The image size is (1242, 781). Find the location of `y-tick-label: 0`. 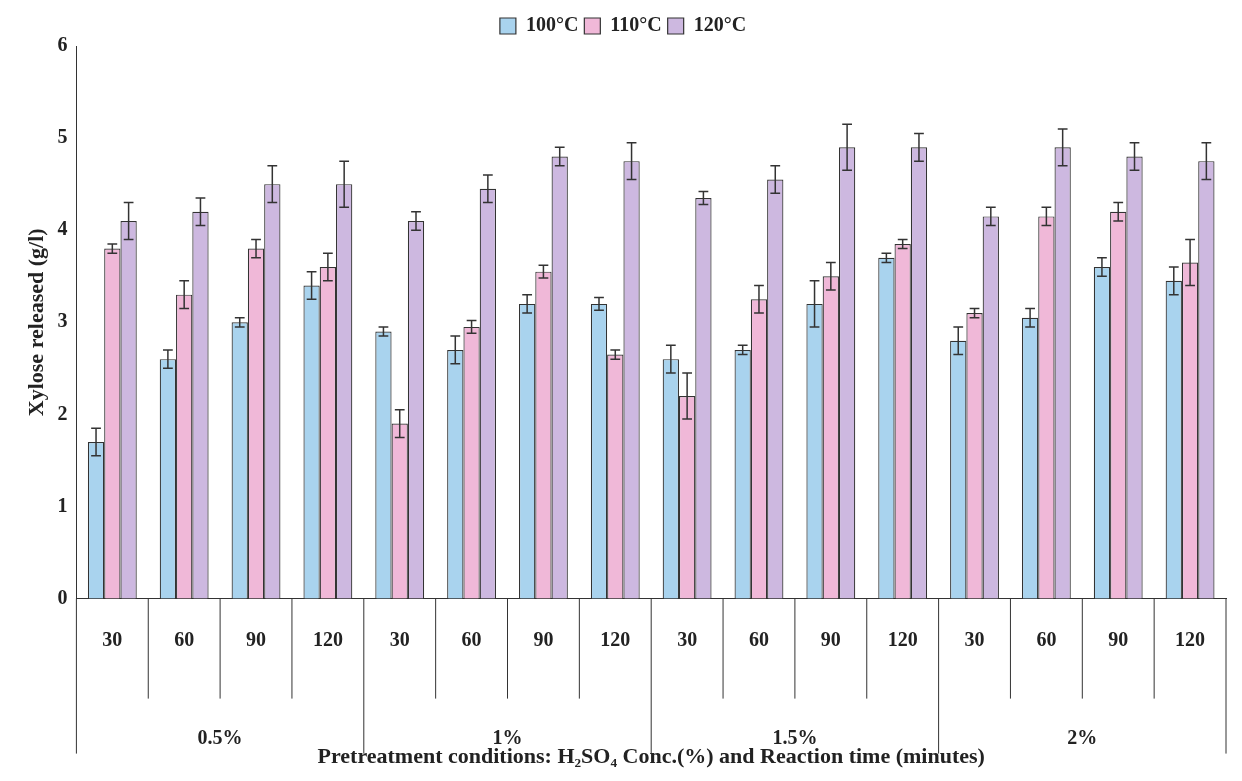

y-tick-label: 0 is located at coordinates (62, 596).